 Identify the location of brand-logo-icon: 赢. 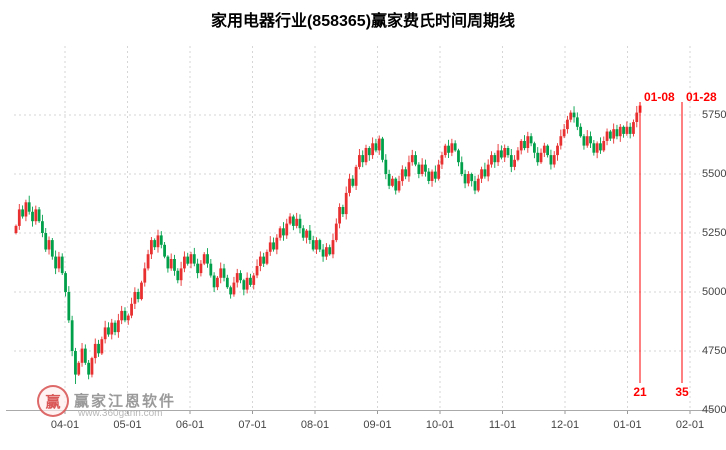
(53, 401).